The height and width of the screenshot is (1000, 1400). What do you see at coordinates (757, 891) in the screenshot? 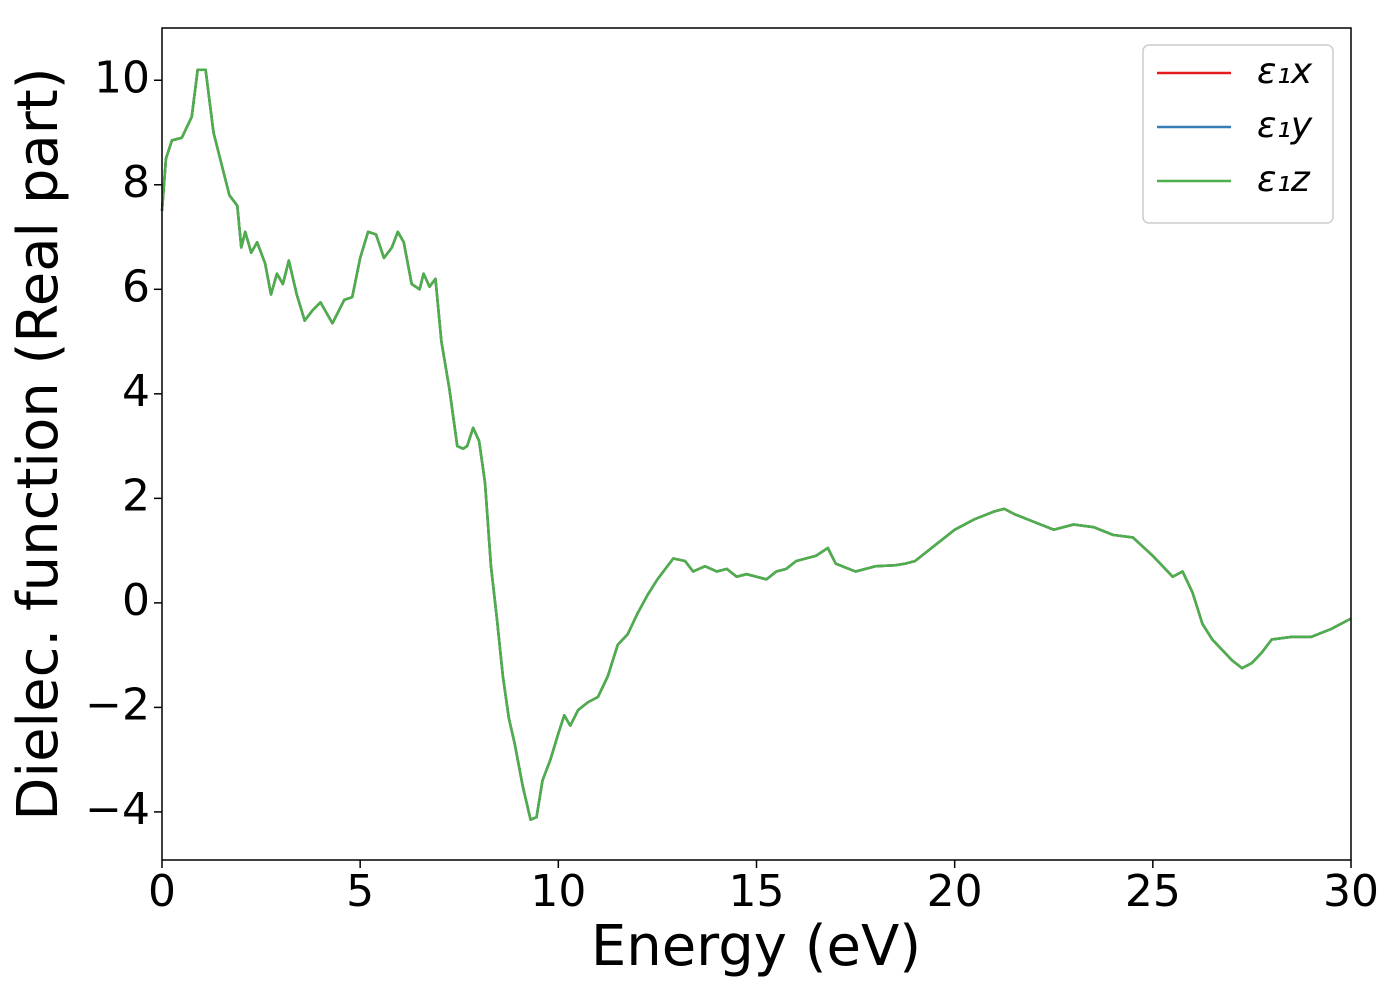
I see `x-tick-label: 15` at bounding box center [757, 891].